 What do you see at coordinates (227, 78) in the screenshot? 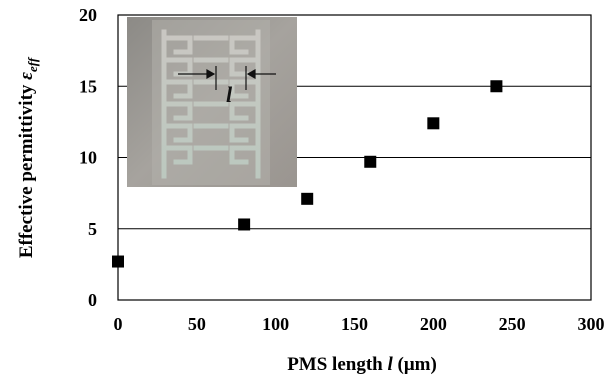
I see `inset-dimension-arrows` at bounding box center [227, 78].